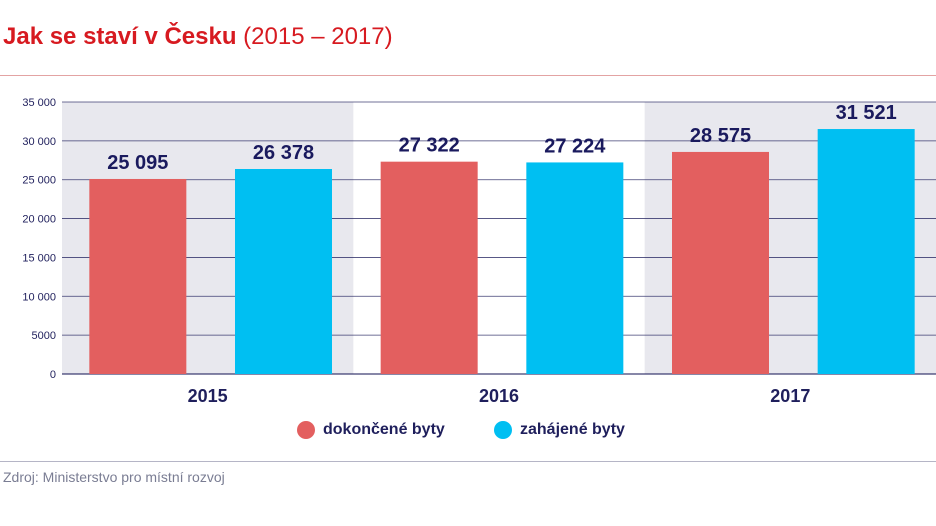  What do you see at coordinates (283, 271) in the screenshot?
I see `bar-started-2015` at bounding box center [283, 271].